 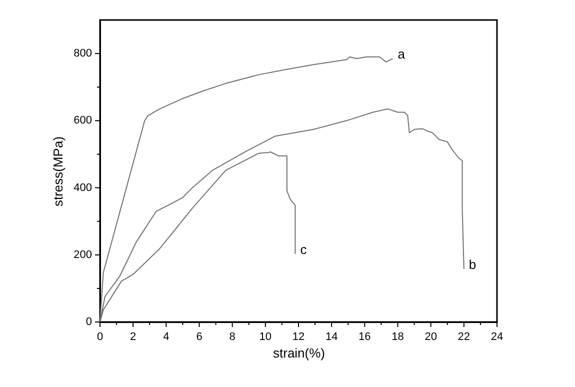 I want to click on x-tick-label: 14, so click(x=331, y=337).